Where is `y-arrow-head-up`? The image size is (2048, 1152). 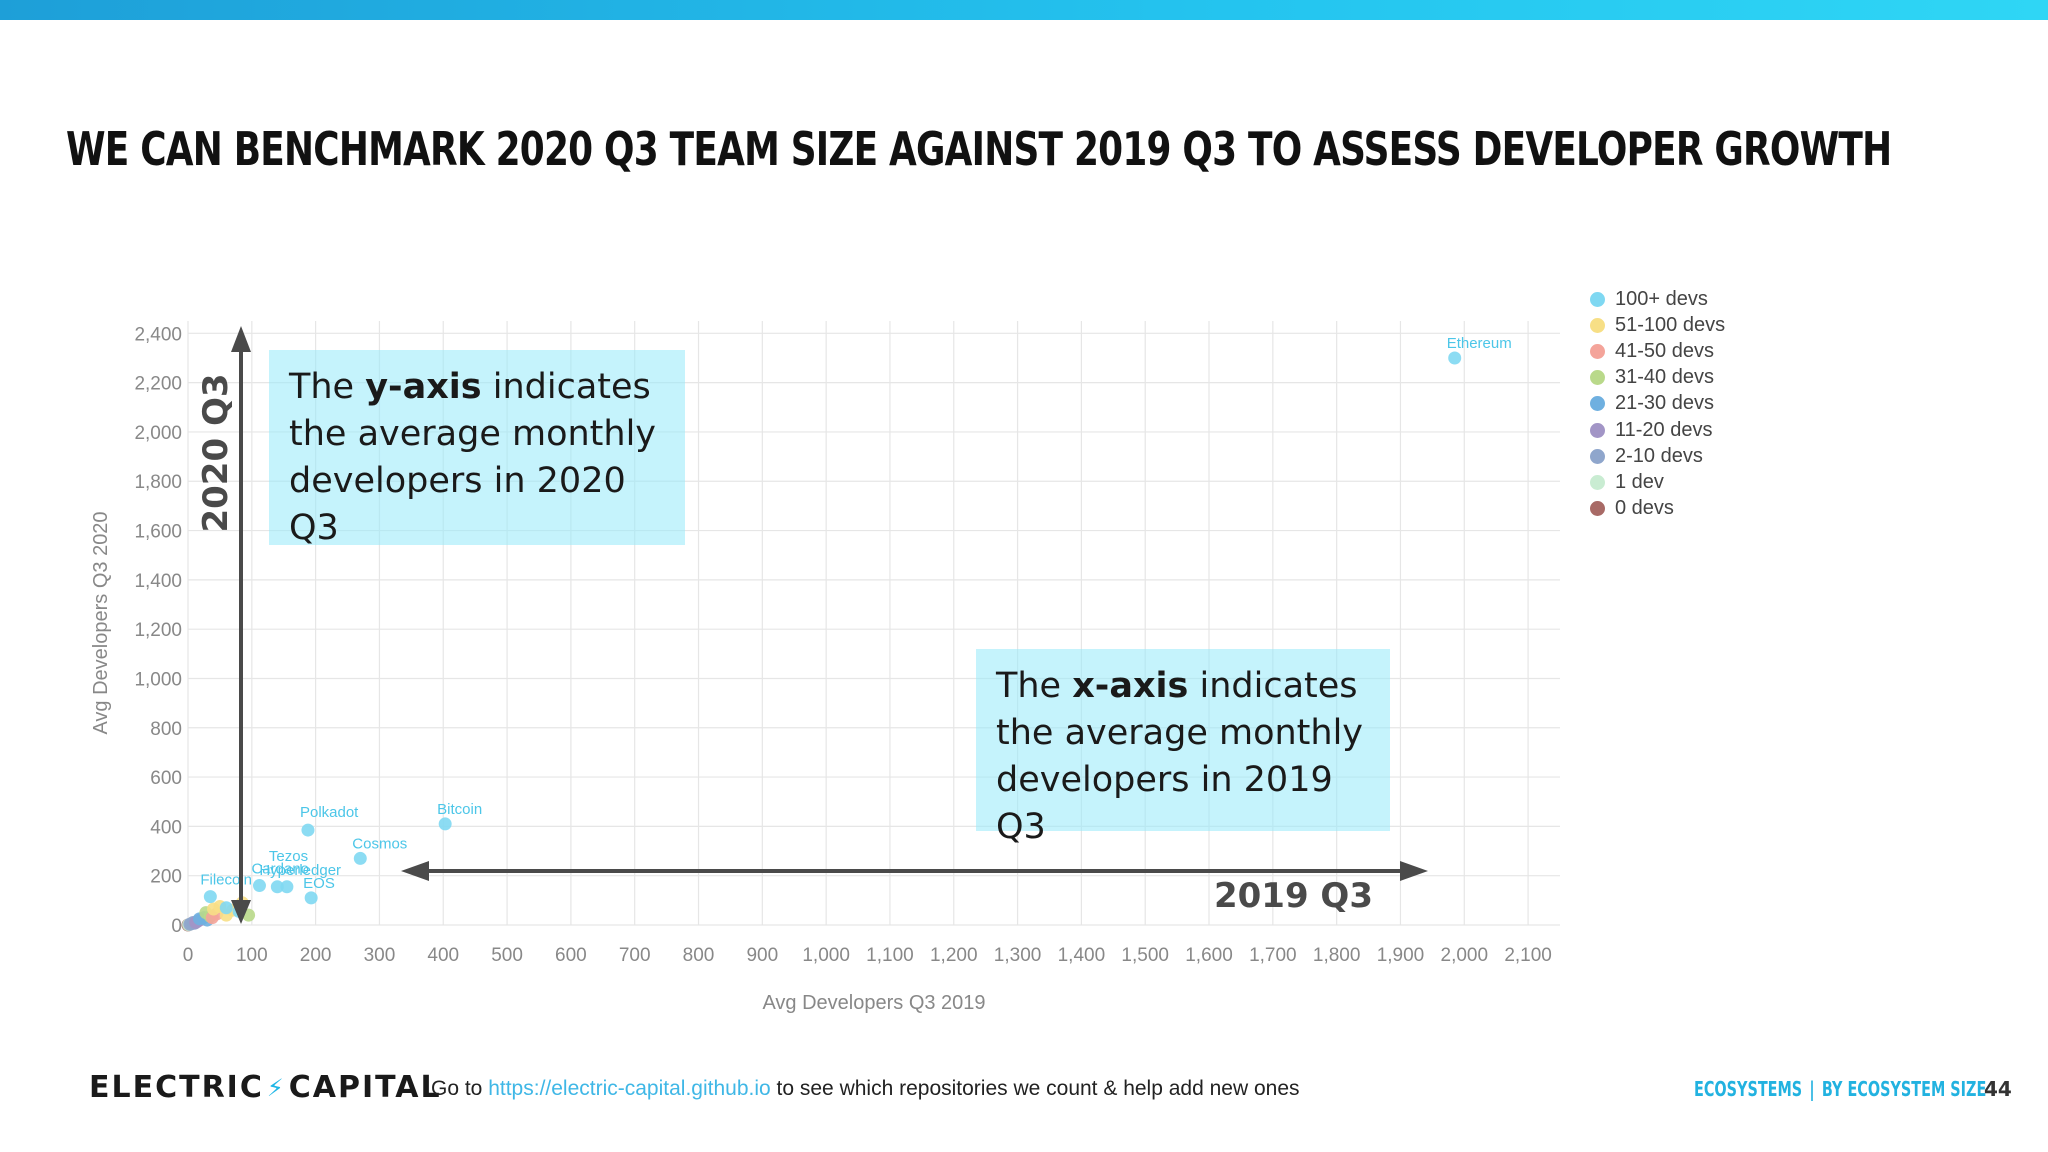 y-arrow-head-up is located at coordinates (241, 339).